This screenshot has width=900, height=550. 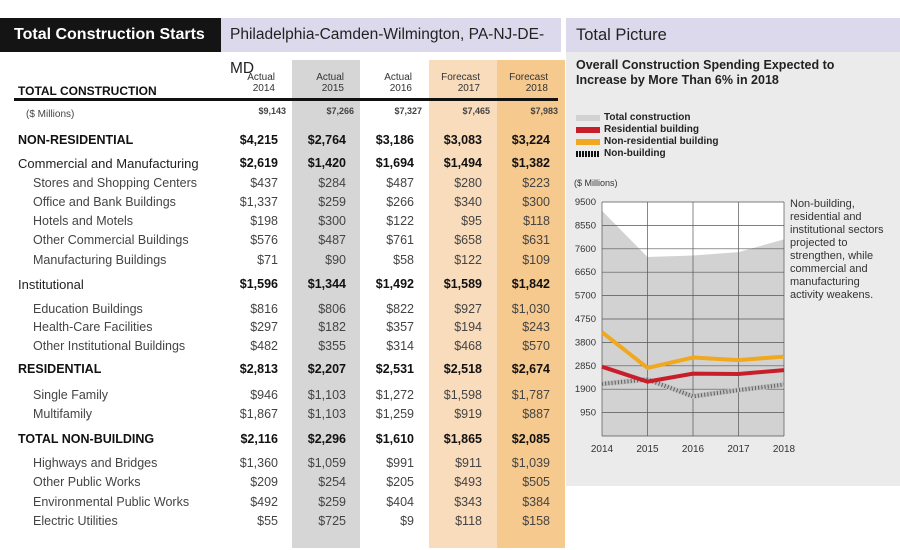 I want to click on y-tick-label: 6650, so click(x=585, y=272).